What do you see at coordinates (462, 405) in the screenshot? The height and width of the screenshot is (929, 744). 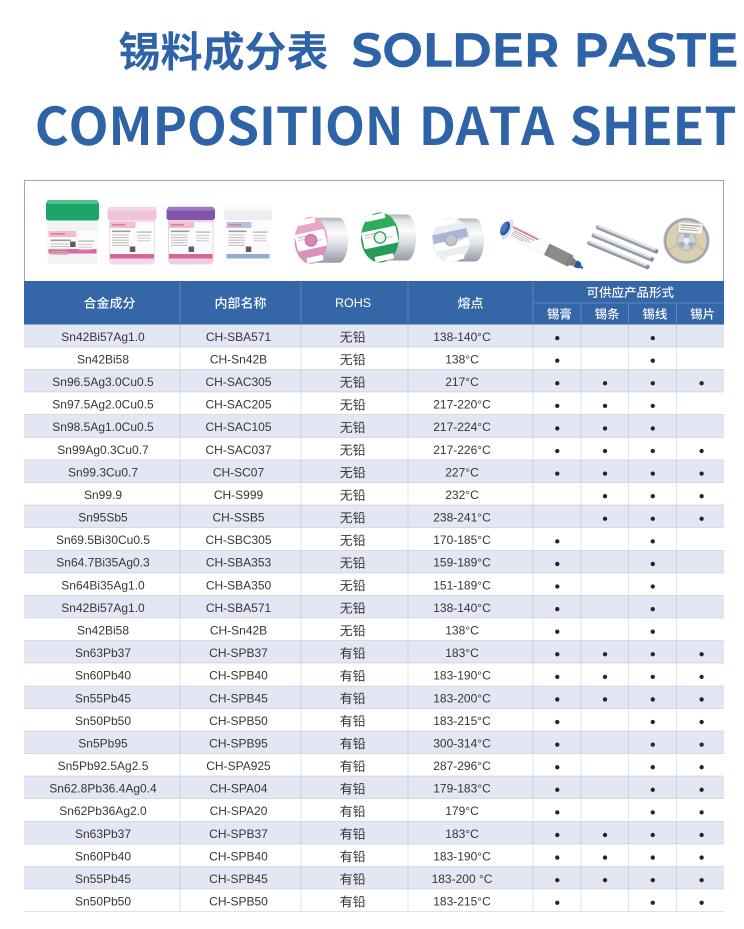 I see `svg-text: 217-220°C` at bounding box center [462, 405].